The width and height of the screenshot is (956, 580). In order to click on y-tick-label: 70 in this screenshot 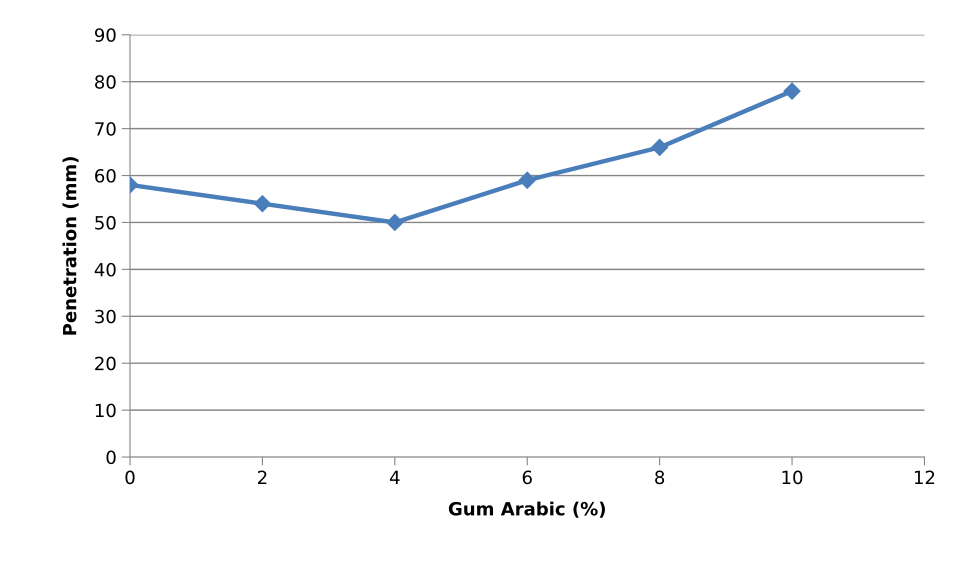, I will do `click(105, 129)`.